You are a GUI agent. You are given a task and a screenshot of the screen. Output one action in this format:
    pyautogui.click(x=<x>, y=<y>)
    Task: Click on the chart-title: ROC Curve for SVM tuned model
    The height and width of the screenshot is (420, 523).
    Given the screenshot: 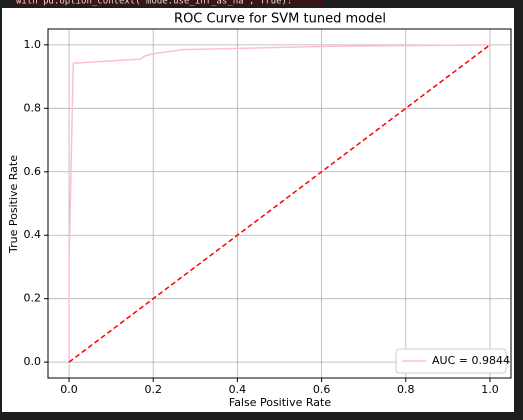 What is the action you would take?
    pyautogui.click(x=280, y=19)
    